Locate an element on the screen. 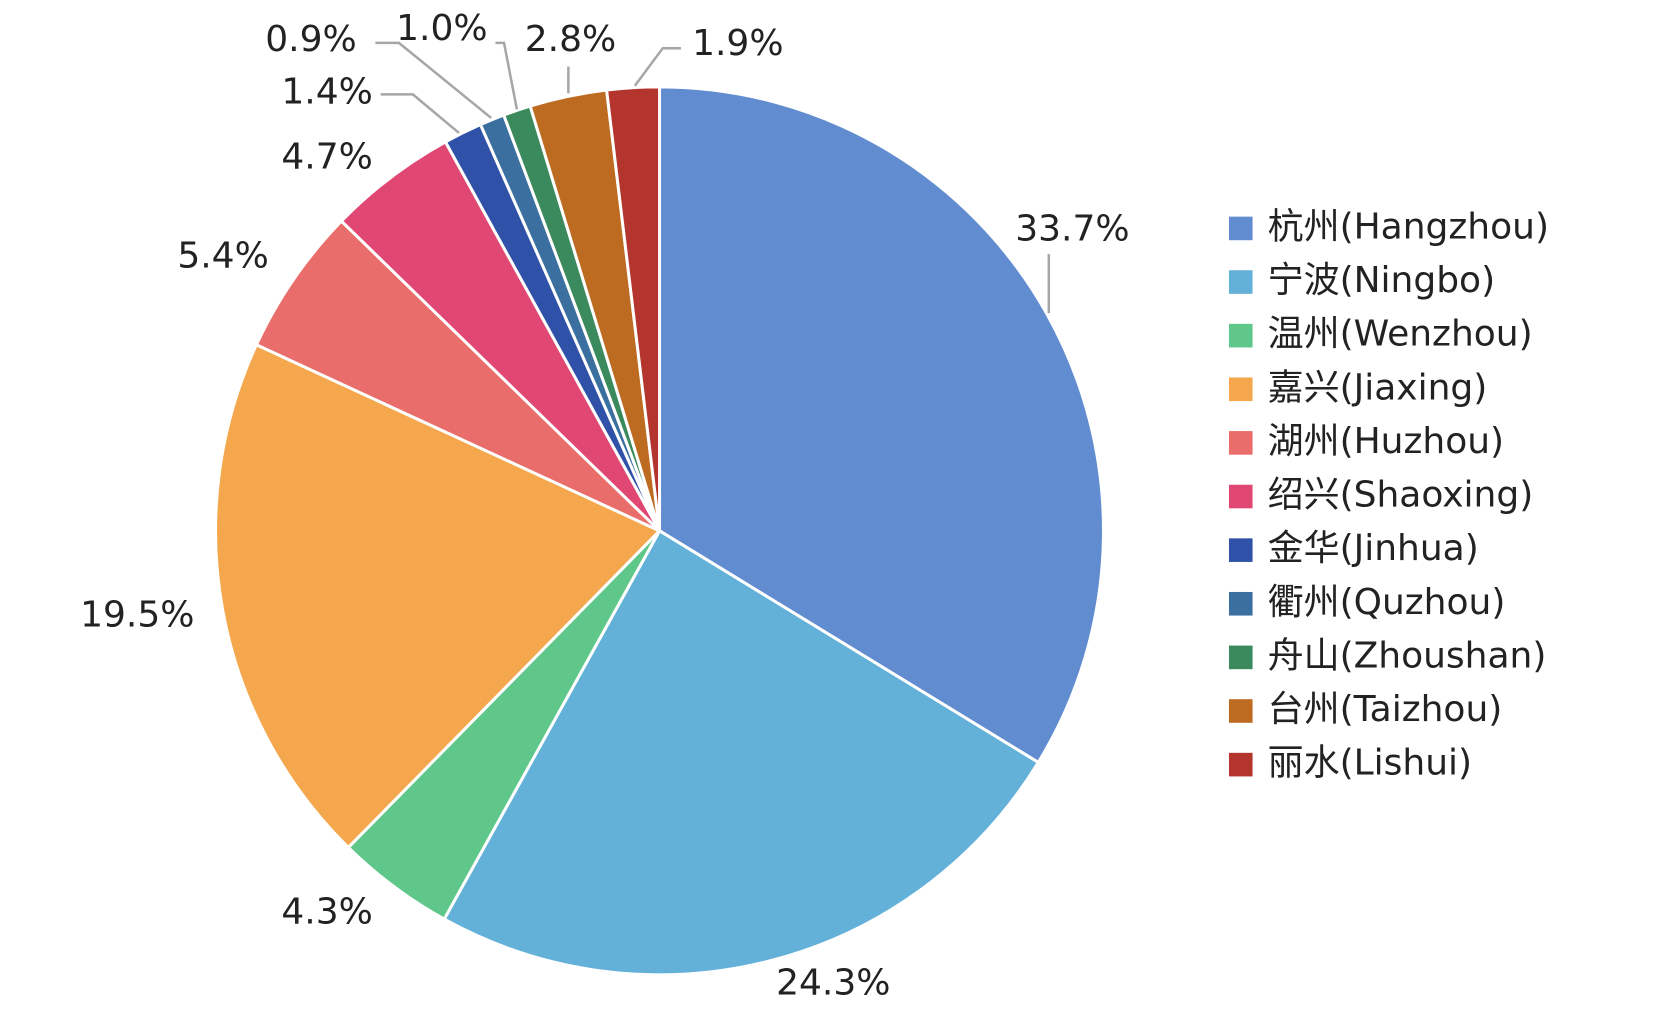  legend-label: 台州(Taizhou) is located at coordinates (1385, 709).